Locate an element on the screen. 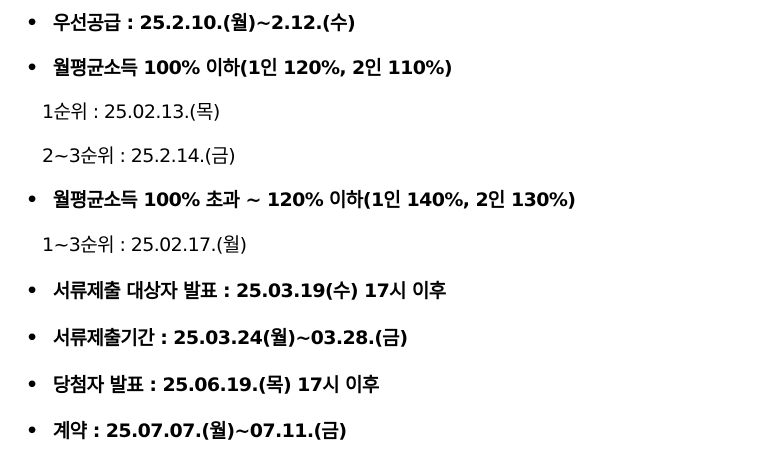 The image size is (762, 463). item-label: 월평균소득 100% 이하(1인 120%, 2인 110%) is located at coordinates (253, 68).